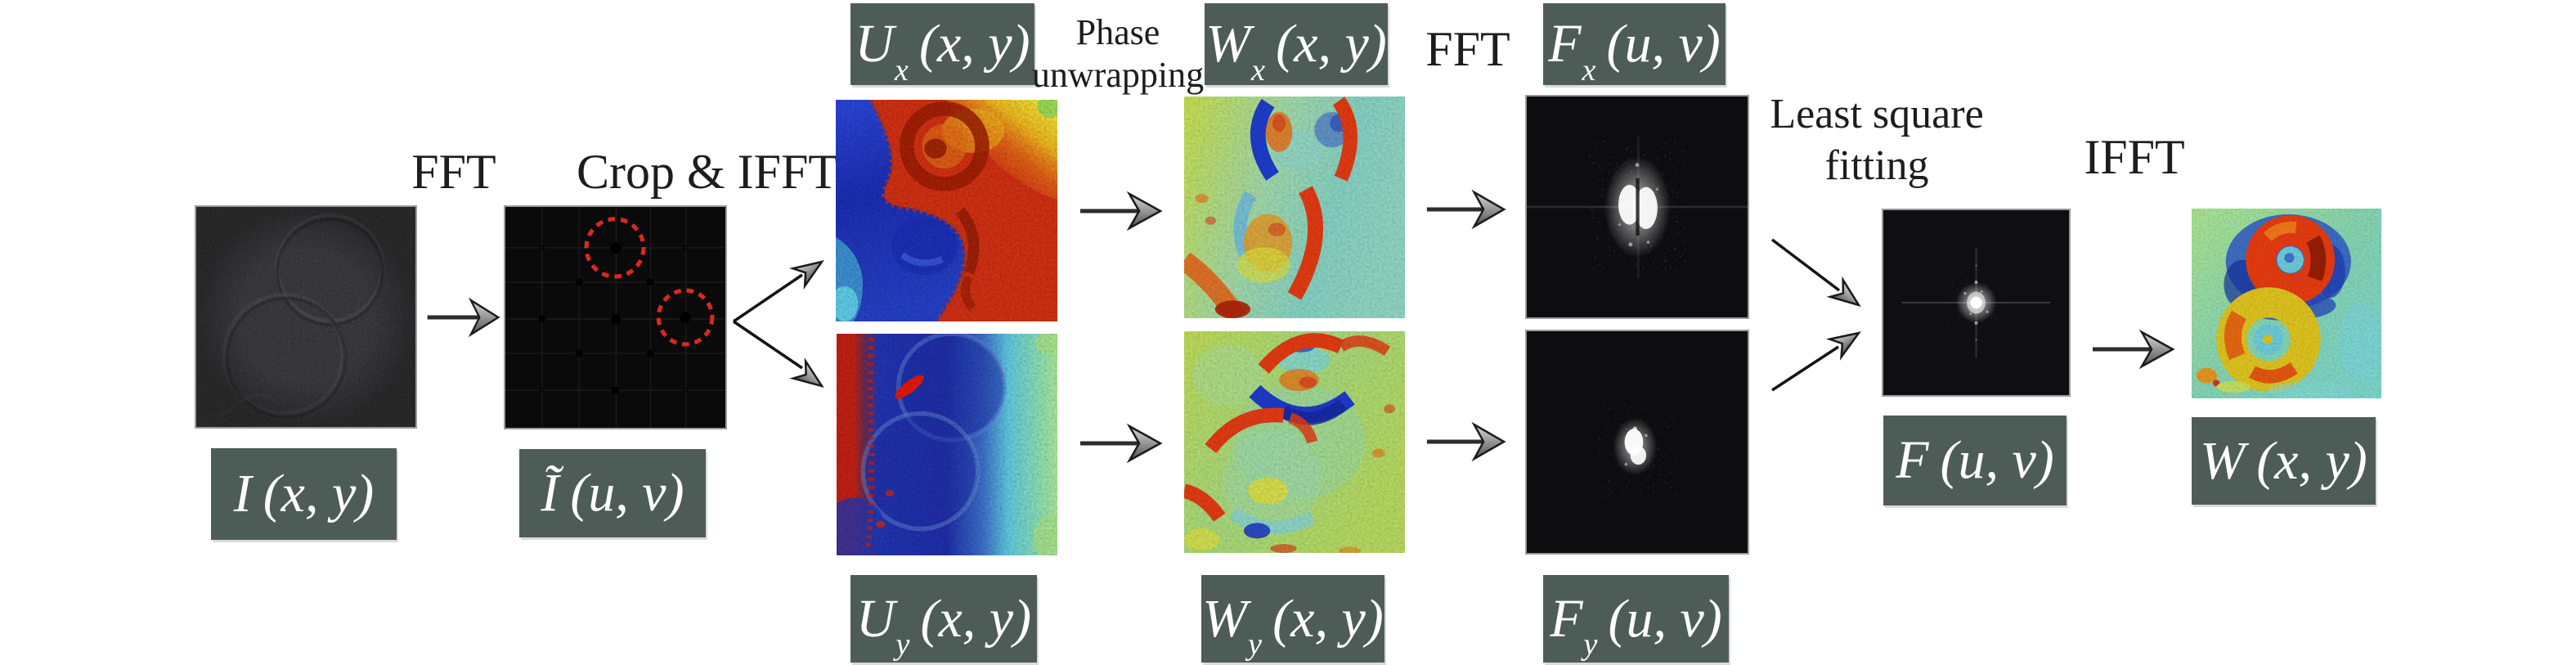 The height and width of the screenshot is (665, 2576). I want to click on math-label-input: I (x, y), so click(304, 493).